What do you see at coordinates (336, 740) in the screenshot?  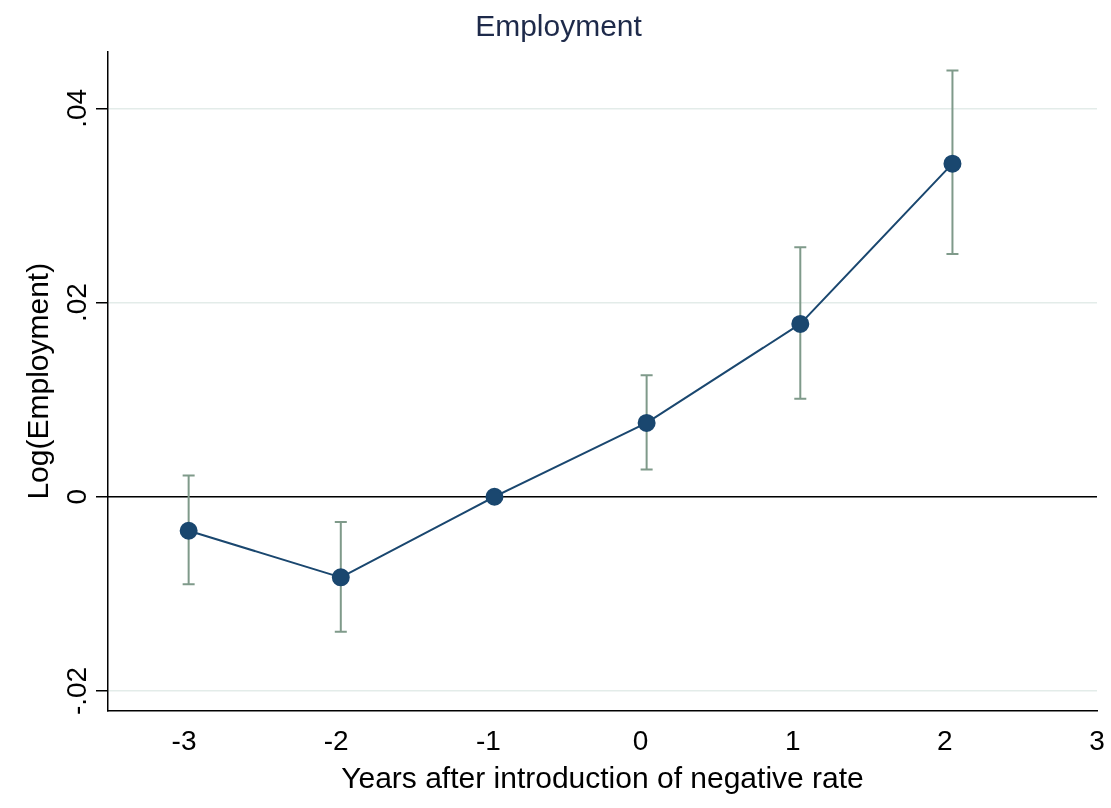 I see `x-tick-label: -2` at bounding box center [336, 740].